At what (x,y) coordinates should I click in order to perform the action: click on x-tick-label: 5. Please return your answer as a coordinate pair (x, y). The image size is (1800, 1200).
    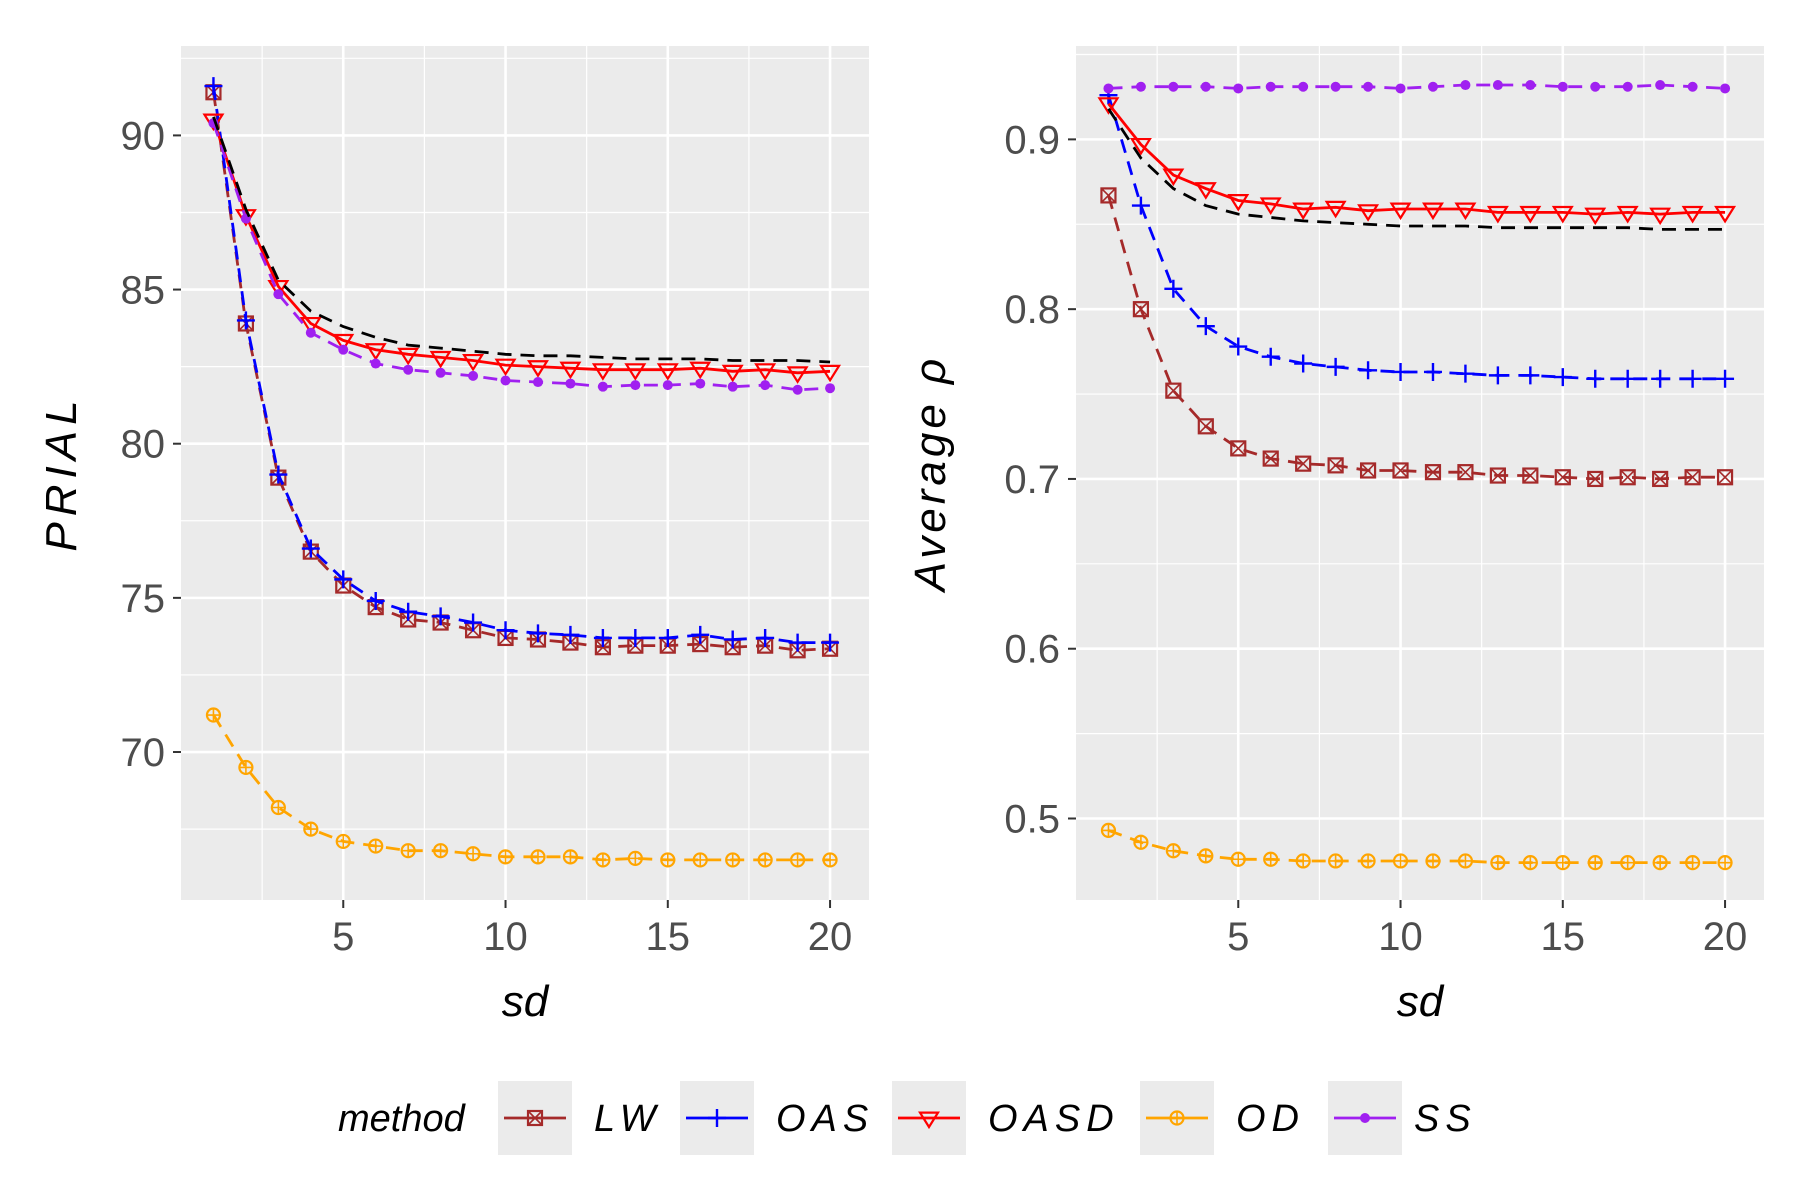
    Looking at the image, I should click on (1238, 937).